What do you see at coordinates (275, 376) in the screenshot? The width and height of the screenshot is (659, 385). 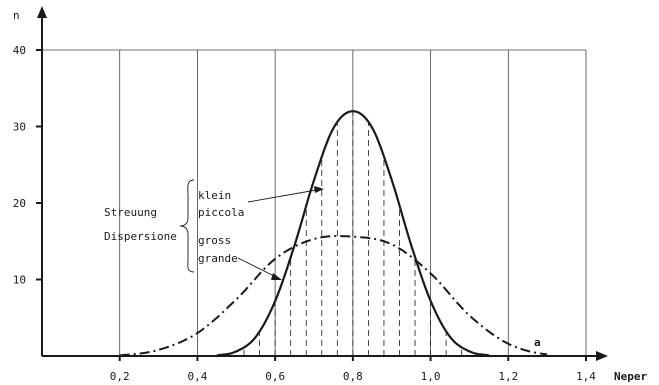 I see `x-tick-label: 0,6` at bounding box center [275, 376].